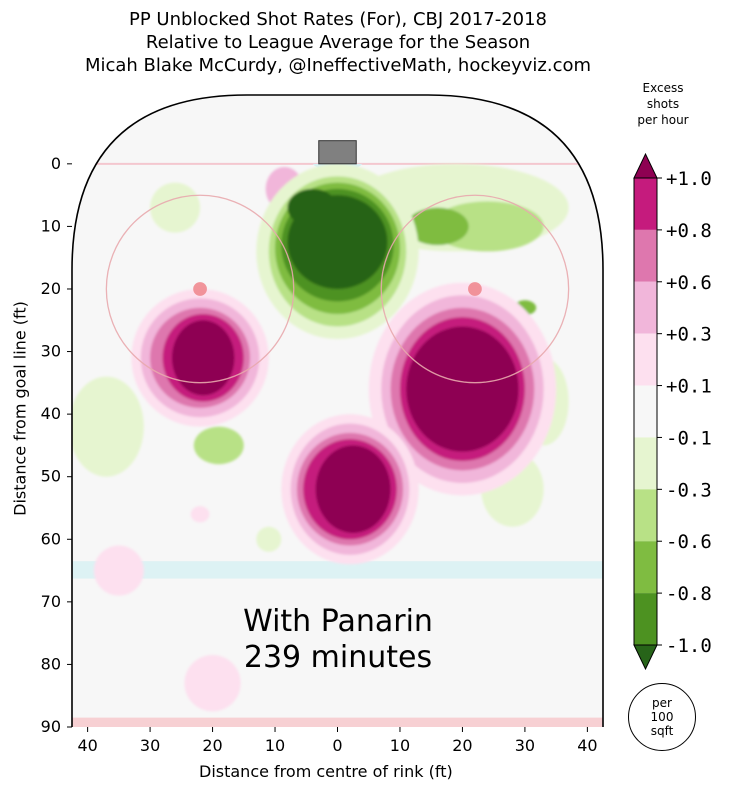 This screenshot has height=793, width=730. I want to click on x-tick-label-5: 10, so click(400, 745).